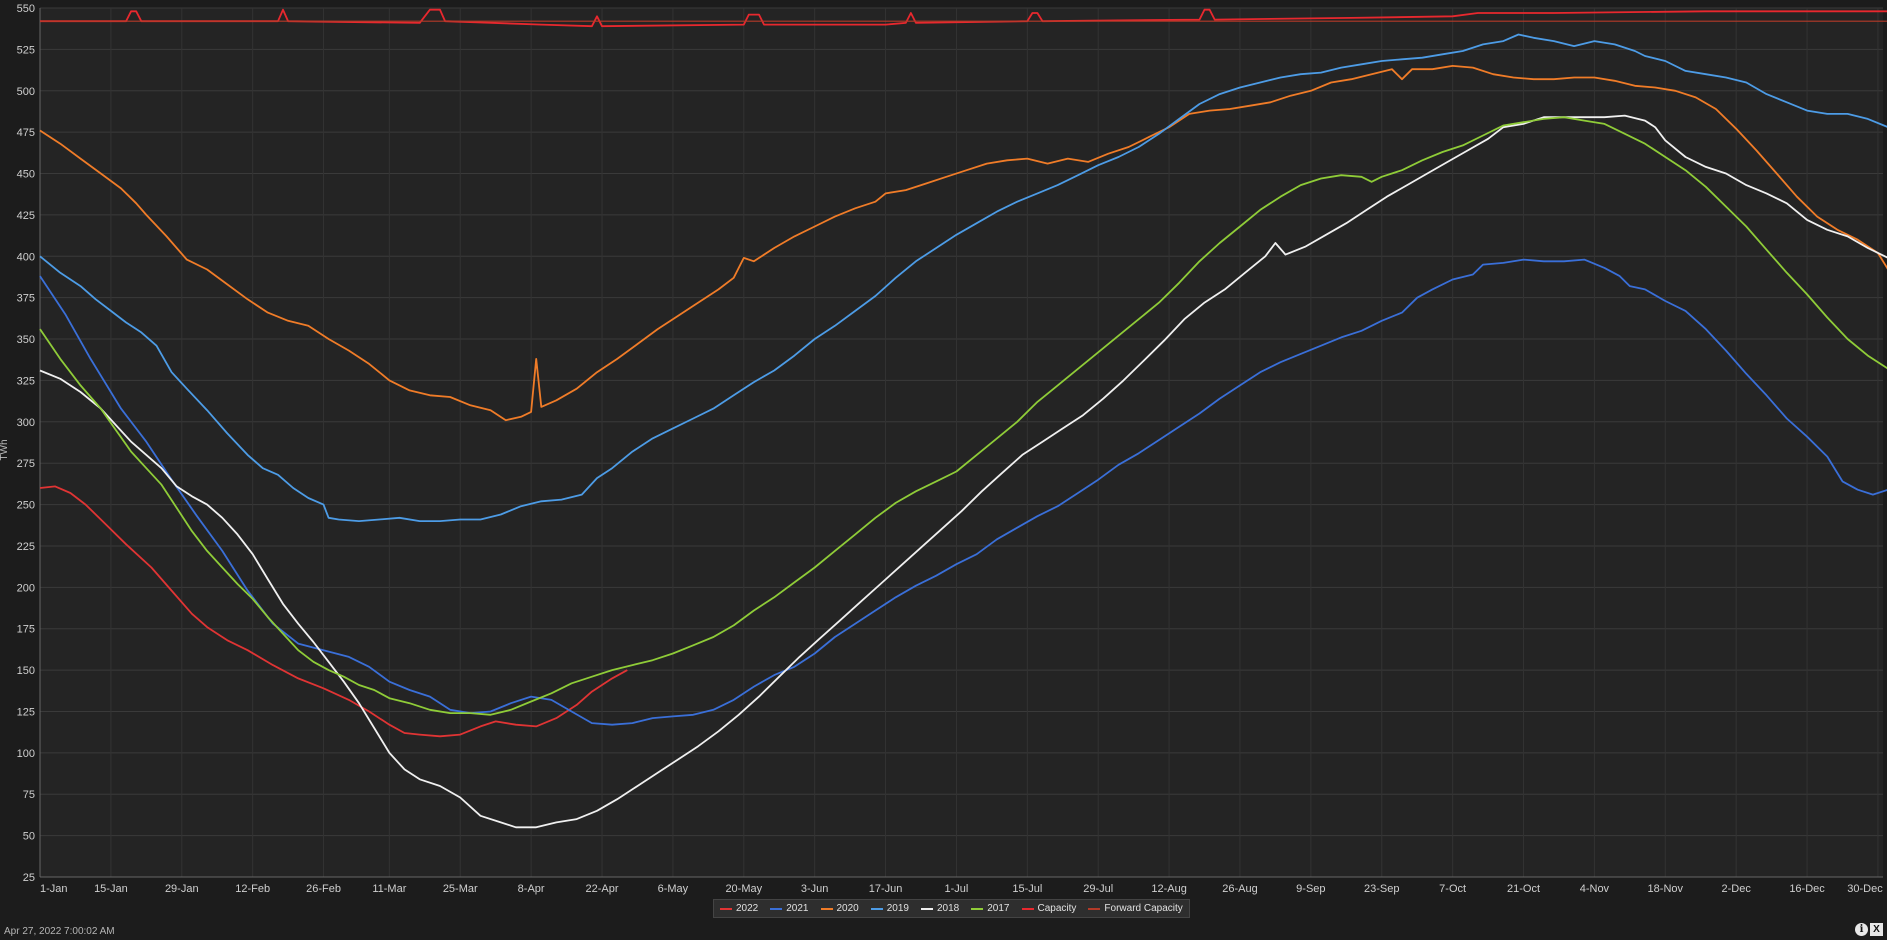  What do you see at coordinates (26, 216) in the screenshot?
I see `y-tick-label: 425` at bounding box center [26, 216].